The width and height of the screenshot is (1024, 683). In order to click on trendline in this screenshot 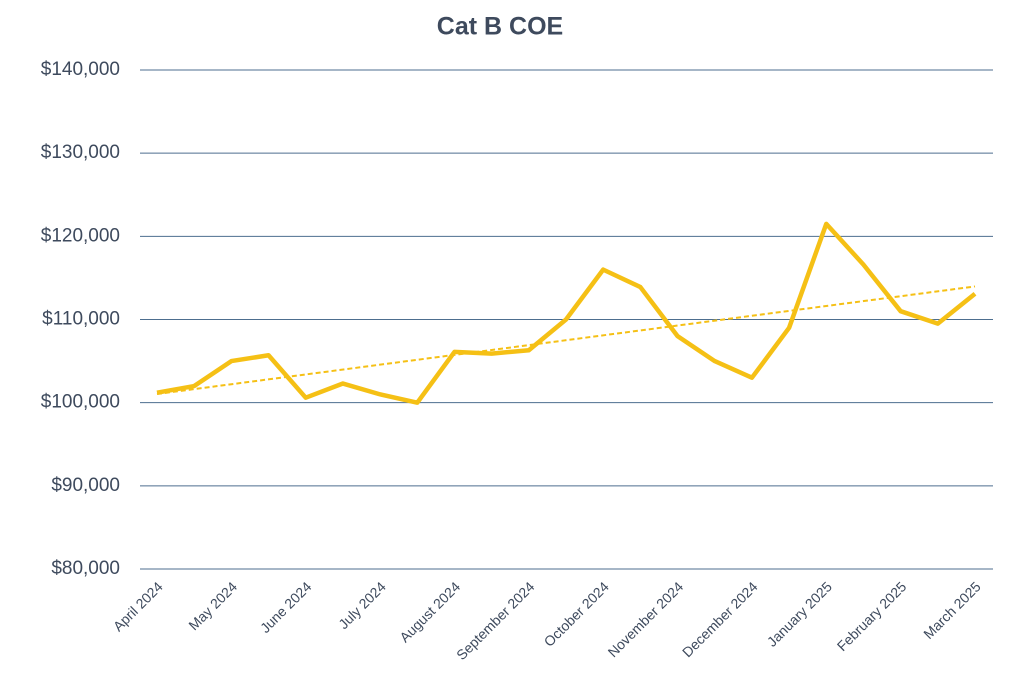, I will do `click(566, 340)`.